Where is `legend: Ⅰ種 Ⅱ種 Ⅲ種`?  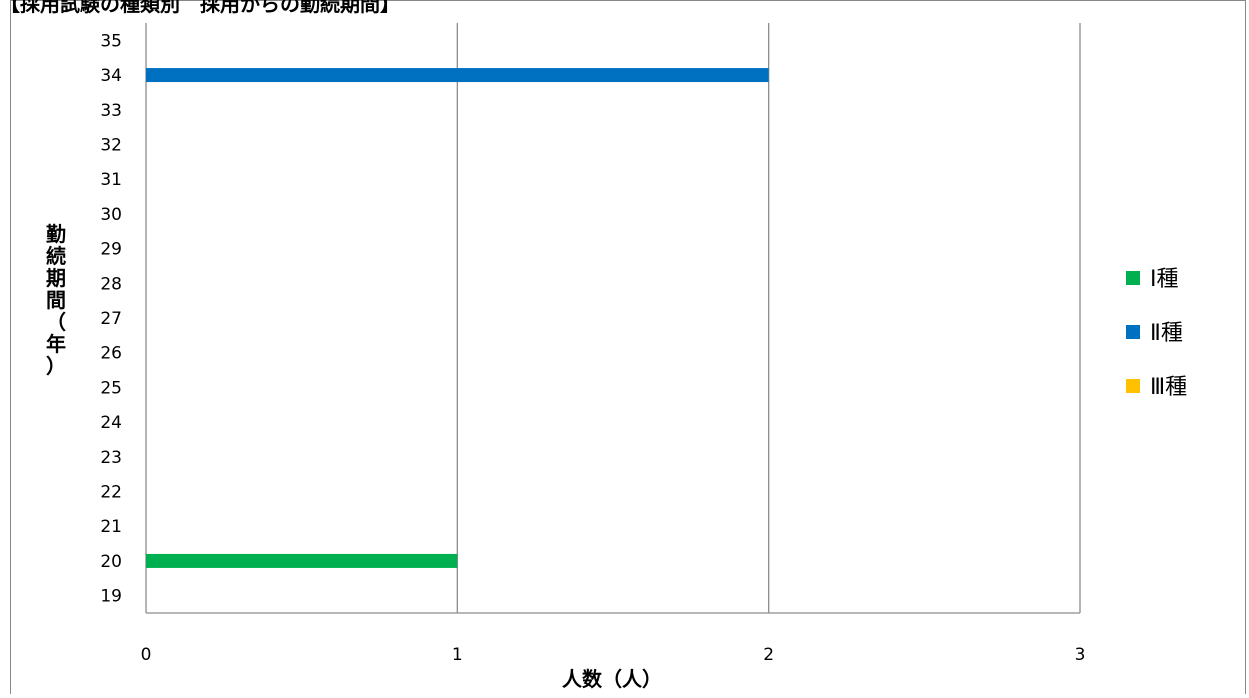
legend: Ⅰ種 Ⅱ種 Ⅲ種 is located at coordinates (1156, 333).